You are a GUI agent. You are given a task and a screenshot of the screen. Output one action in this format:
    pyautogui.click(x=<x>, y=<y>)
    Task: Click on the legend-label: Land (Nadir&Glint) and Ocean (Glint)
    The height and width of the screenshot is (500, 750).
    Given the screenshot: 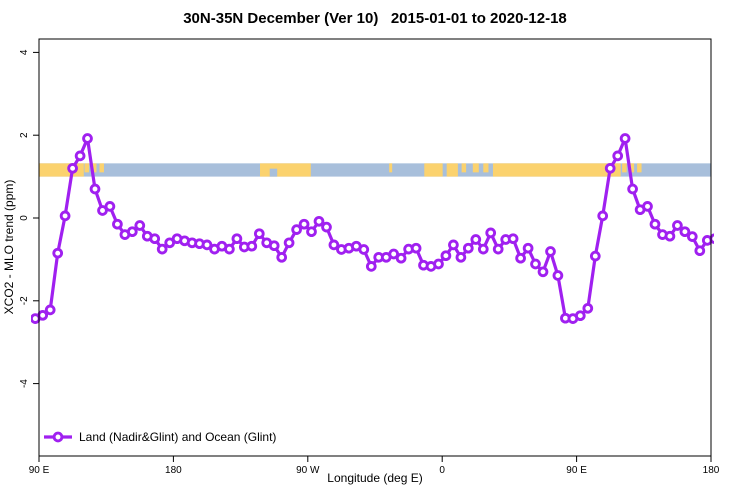 What is the action you would take?
    pyautogui.click(x=177, y=437)
    